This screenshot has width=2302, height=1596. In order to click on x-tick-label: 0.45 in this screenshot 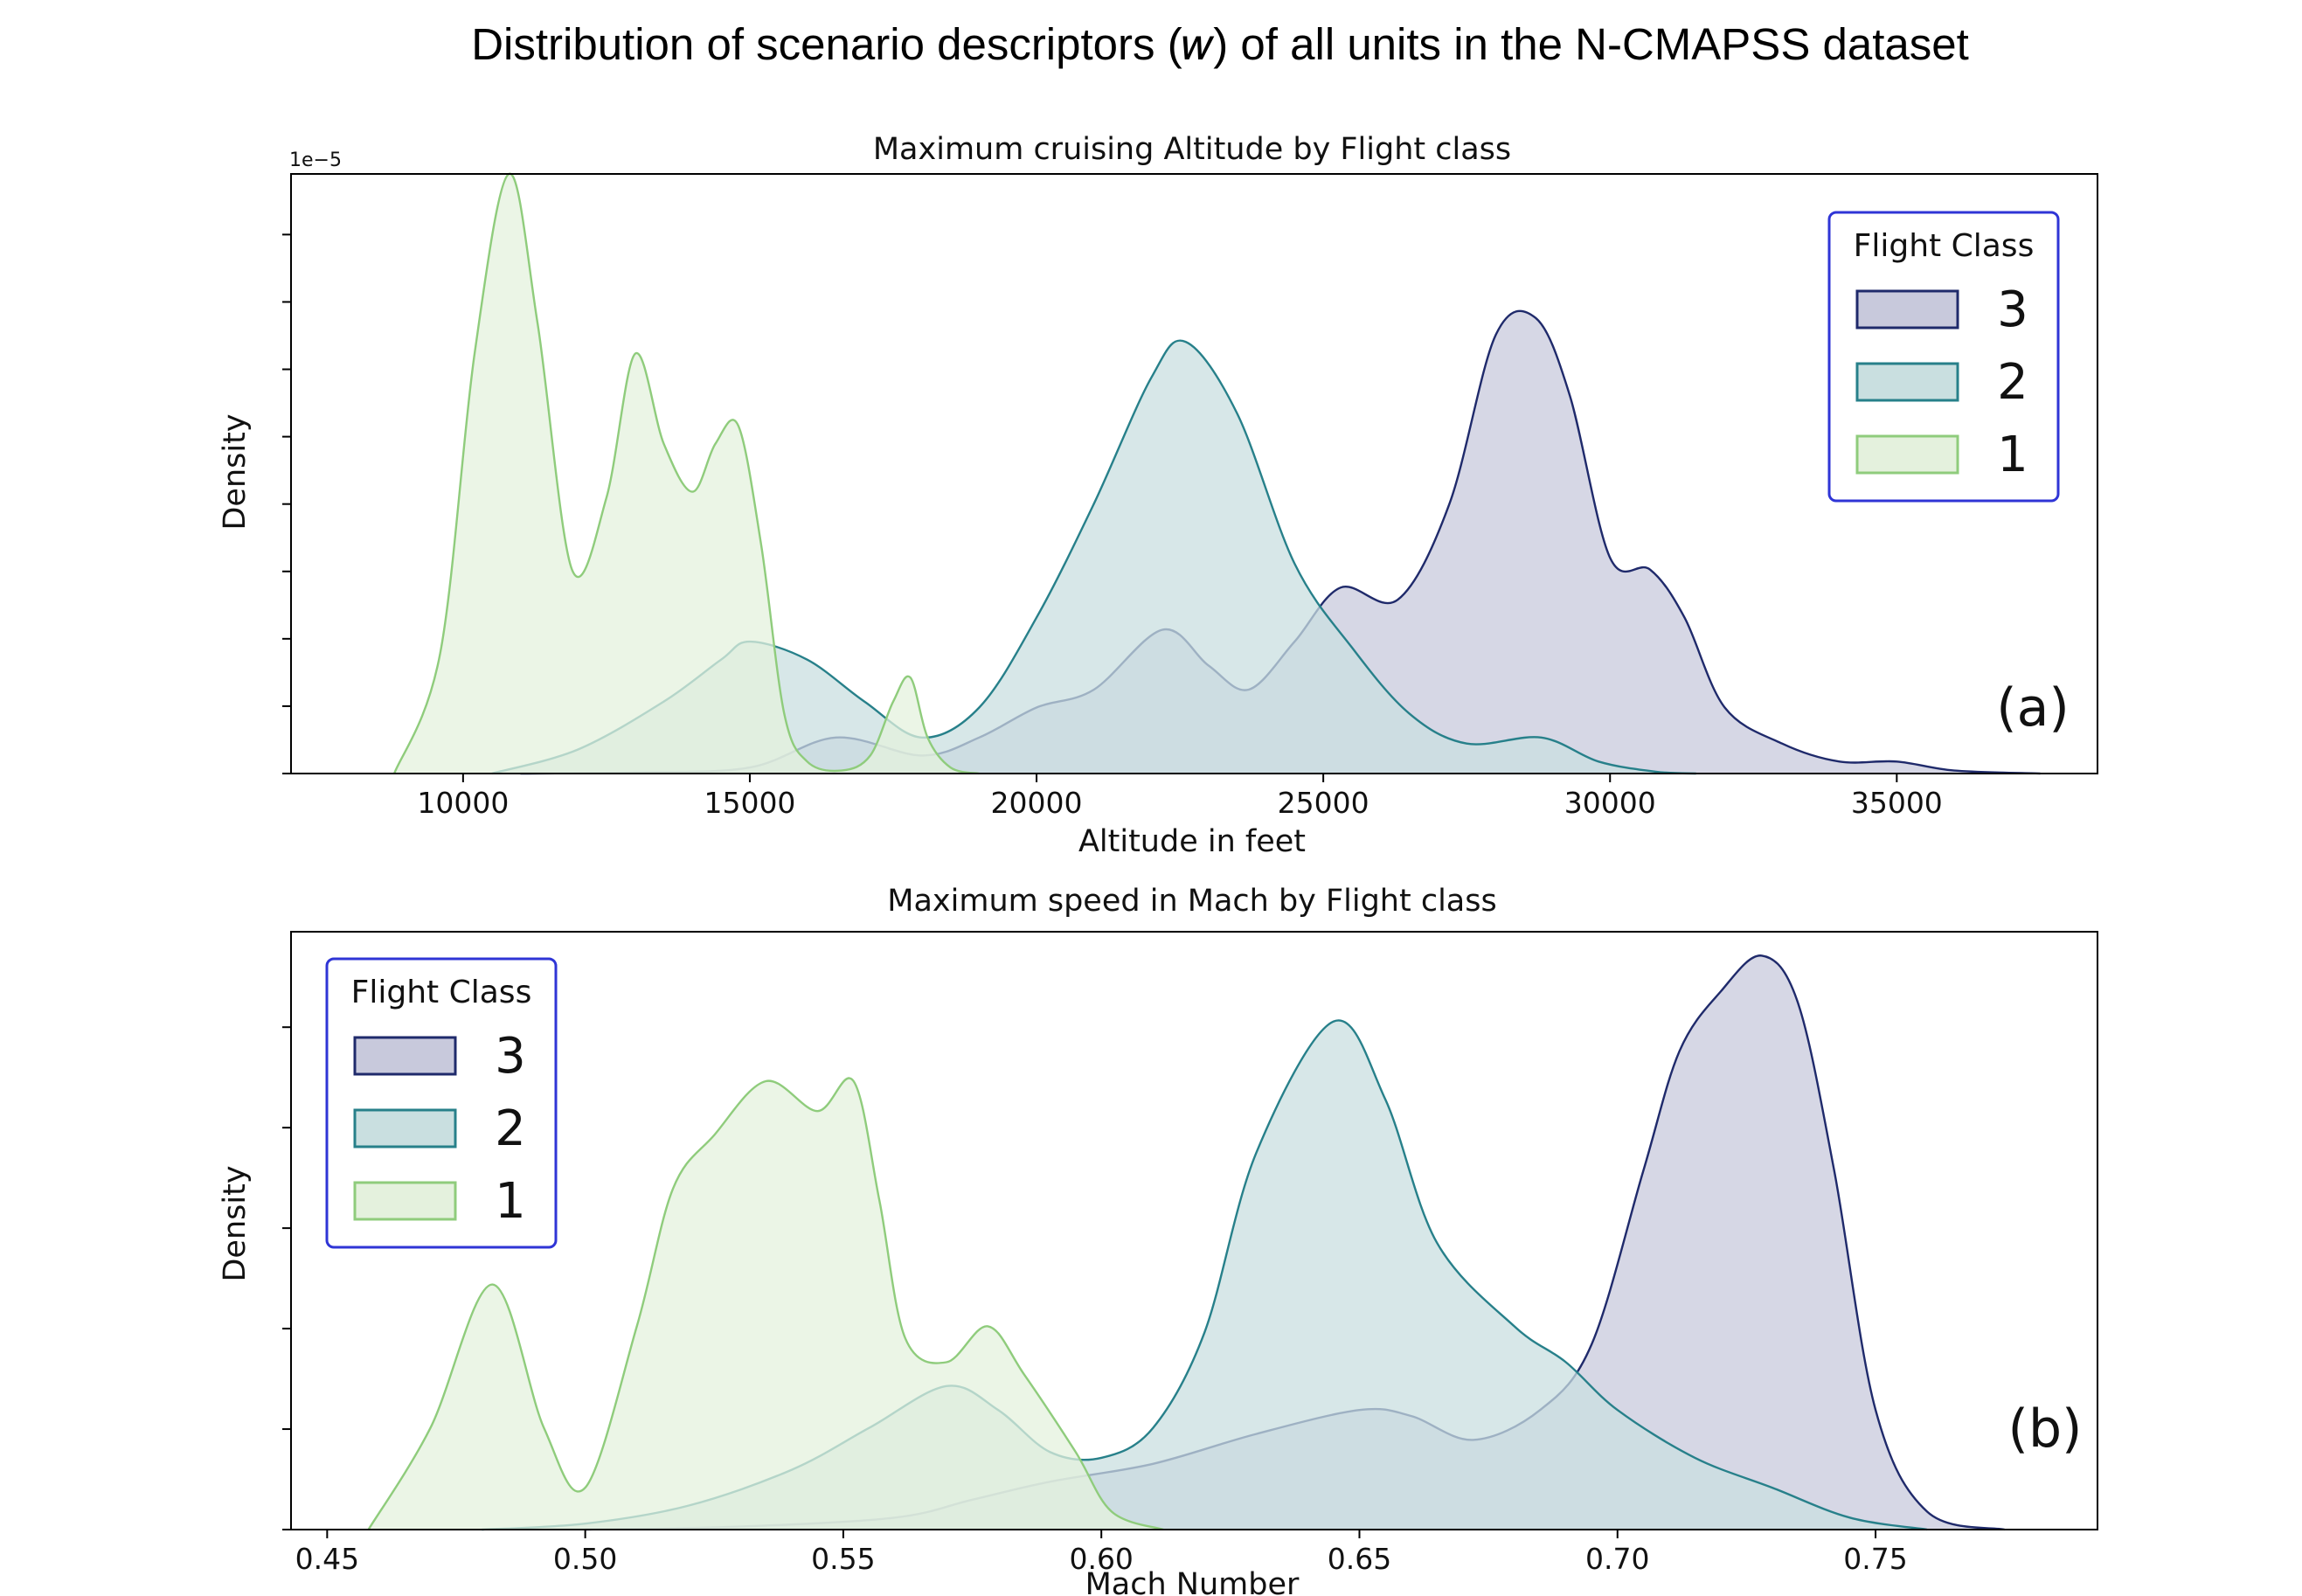, I will do `click(327, 1559)`.